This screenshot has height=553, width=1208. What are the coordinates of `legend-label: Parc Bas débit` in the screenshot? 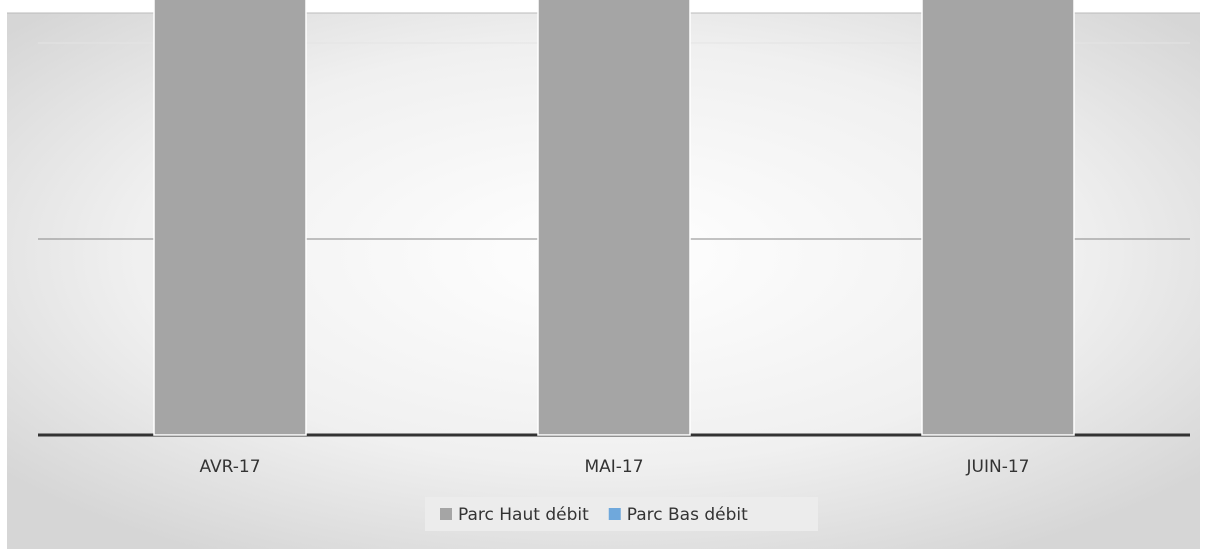 It's located at (687, 515).